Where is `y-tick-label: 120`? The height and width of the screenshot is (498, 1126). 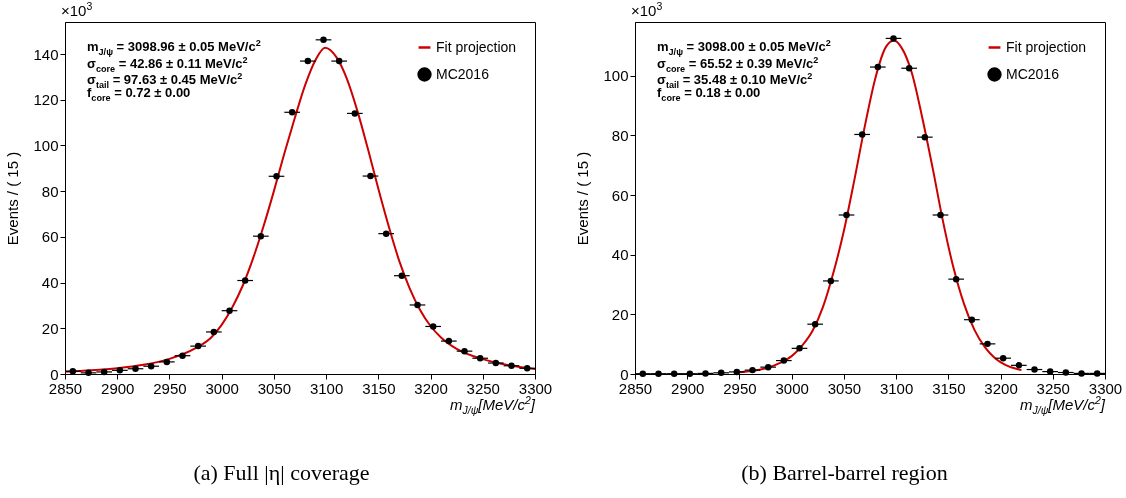 y-tick-label: 120 is located at coordinates (46, 100).